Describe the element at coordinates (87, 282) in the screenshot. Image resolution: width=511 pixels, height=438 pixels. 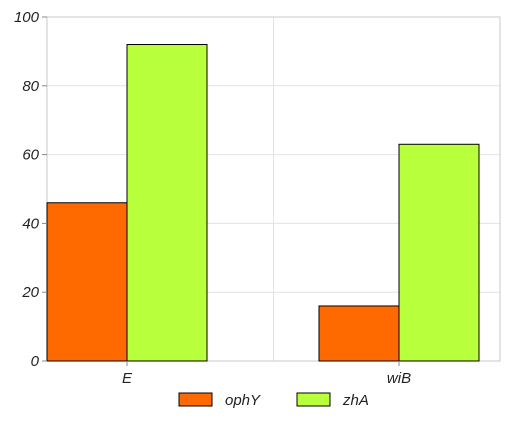
I see `bar-ophY-E` at that location.